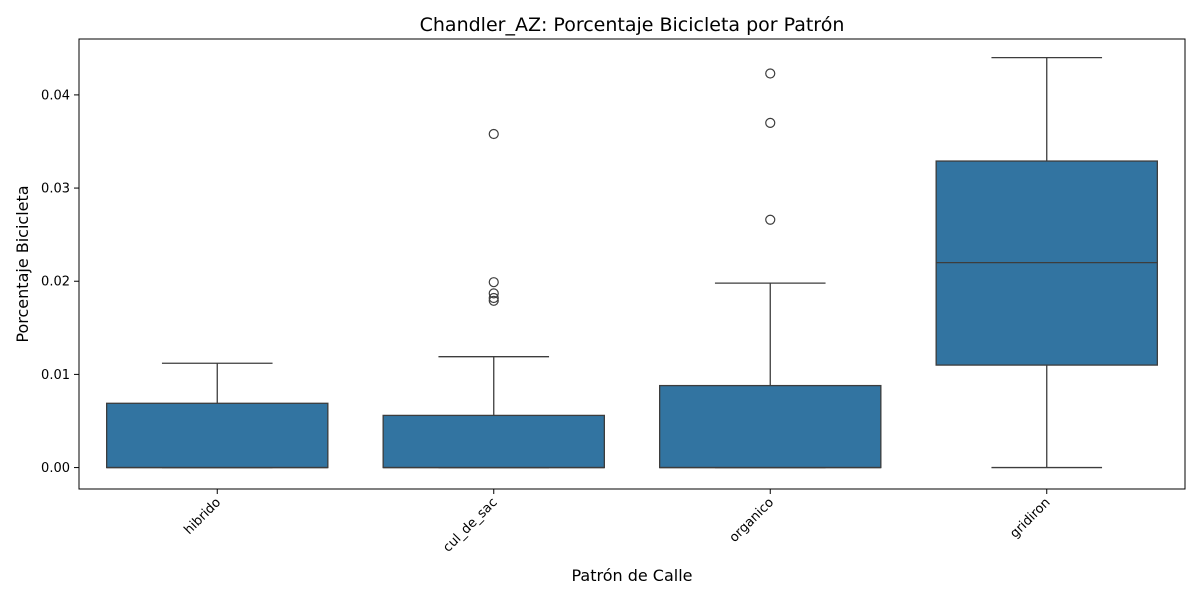 This screenshot has height=600, width=1200. I want to click on y-tick-label: 0.02, so click(55, 282).